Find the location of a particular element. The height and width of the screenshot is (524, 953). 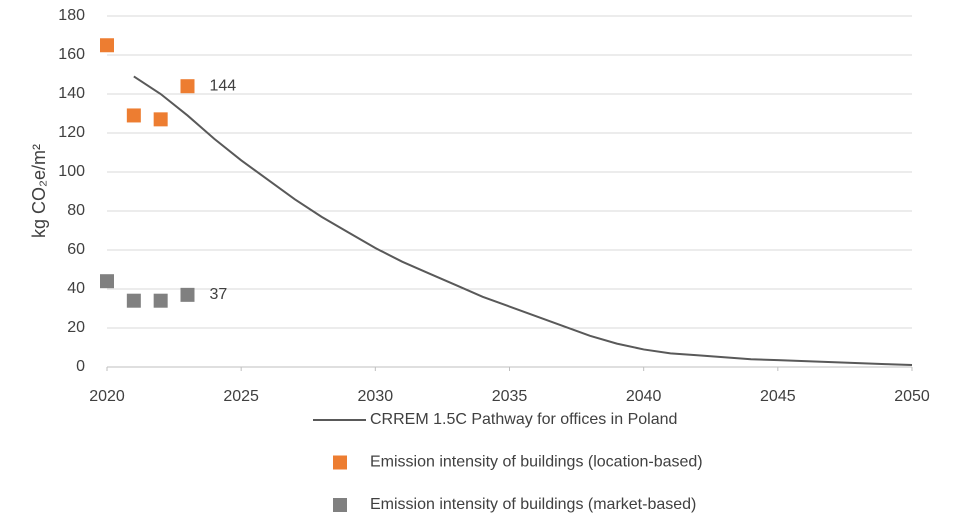

y-axis-label: kg CO₂e/m² is located at coordinates (39, 191).